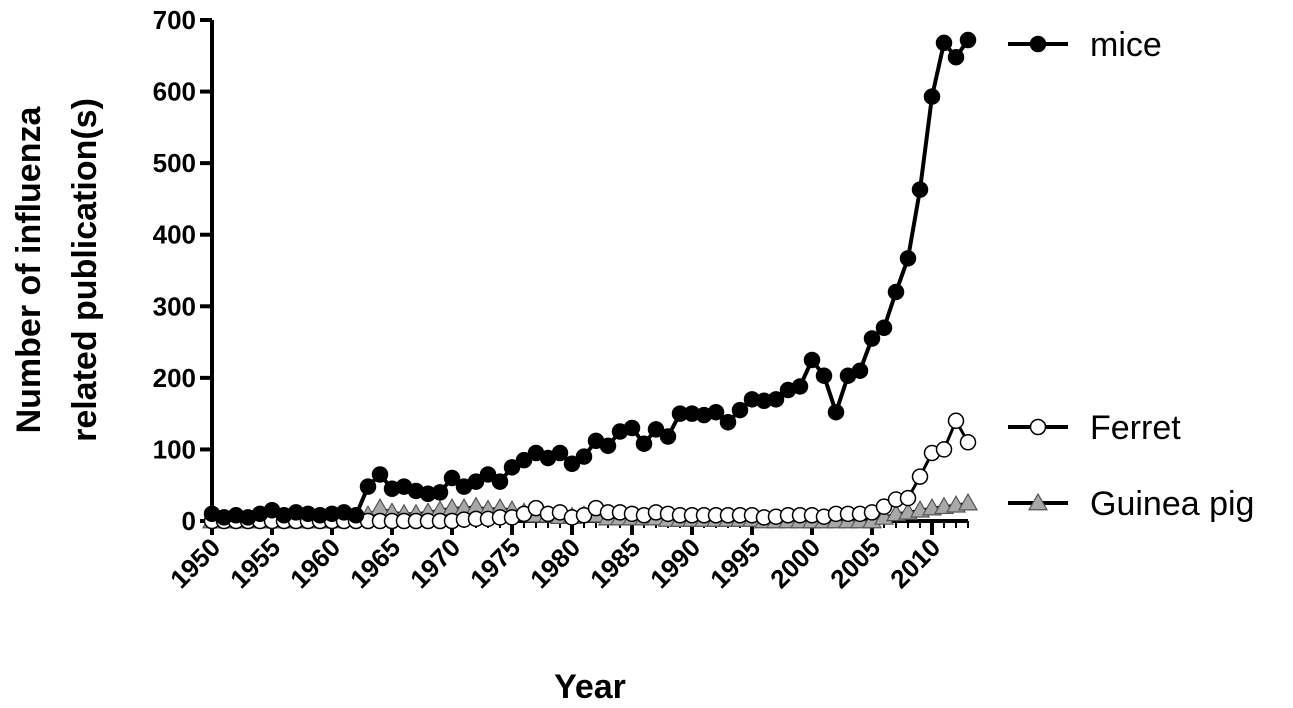  Describe the element at coordinates (174, 378) in the screenshot. I see `y-tick-label: 200` at that location.